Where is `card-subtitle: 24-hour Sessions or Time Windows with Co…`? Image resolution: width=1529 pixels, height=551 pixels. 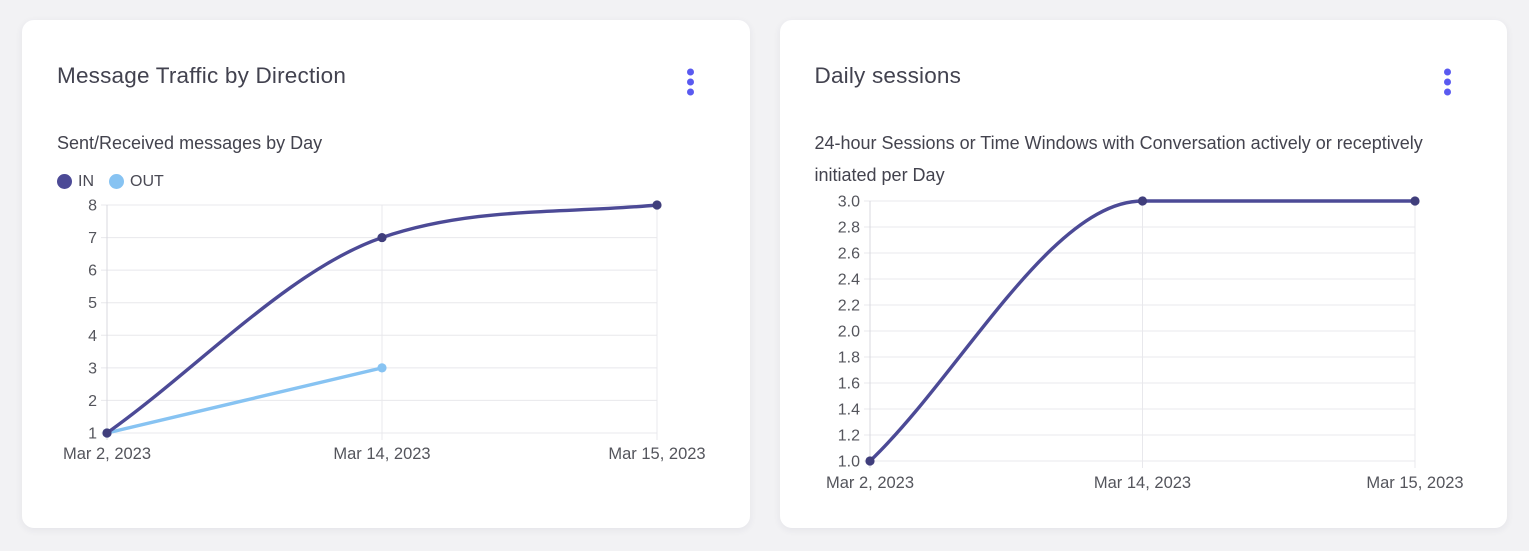
card-subtitle: 24-hour Sessions or Time Windows with Co… is located at coordinates (1118, 159).